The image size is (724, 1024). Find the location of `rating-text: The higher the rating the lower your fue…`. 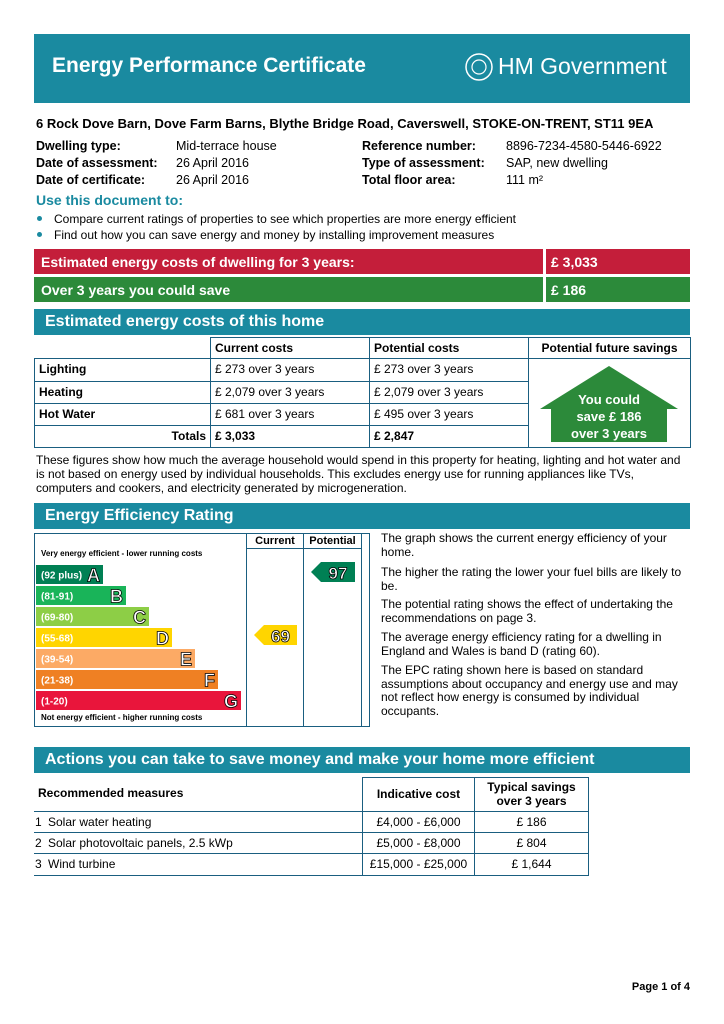

rating-text: The higher the rating the lower your fue… is located at coordinates (531, 579).